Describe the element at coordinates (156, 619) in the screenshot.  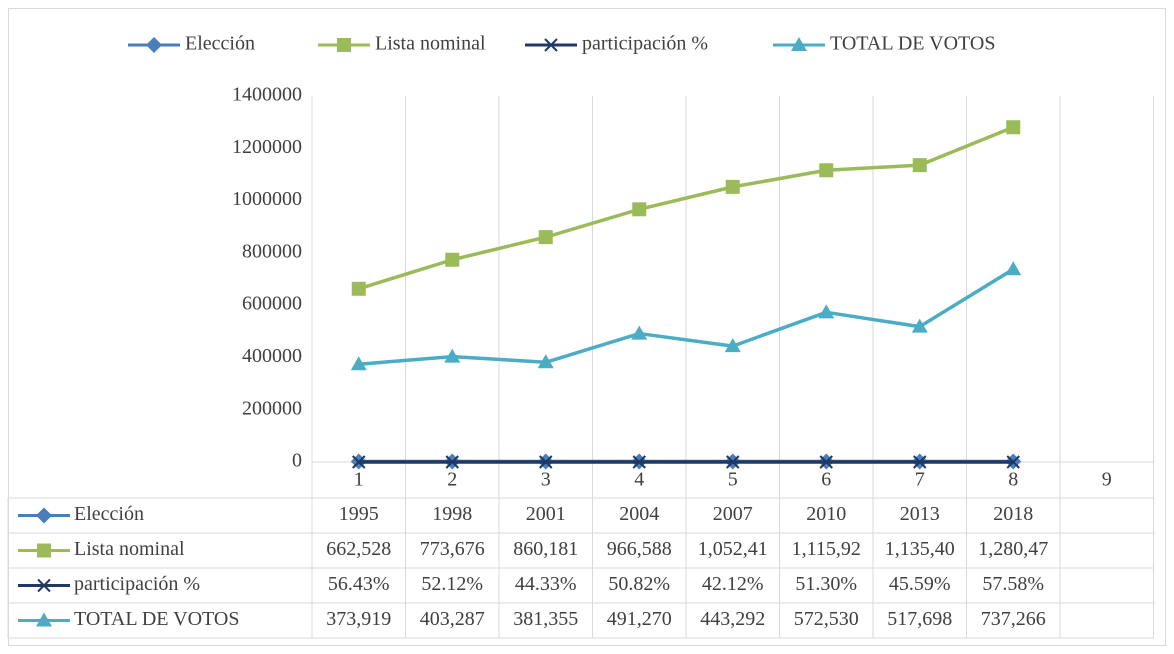
I see `table-row-label: TOTAL DE VOTOS` at that location.